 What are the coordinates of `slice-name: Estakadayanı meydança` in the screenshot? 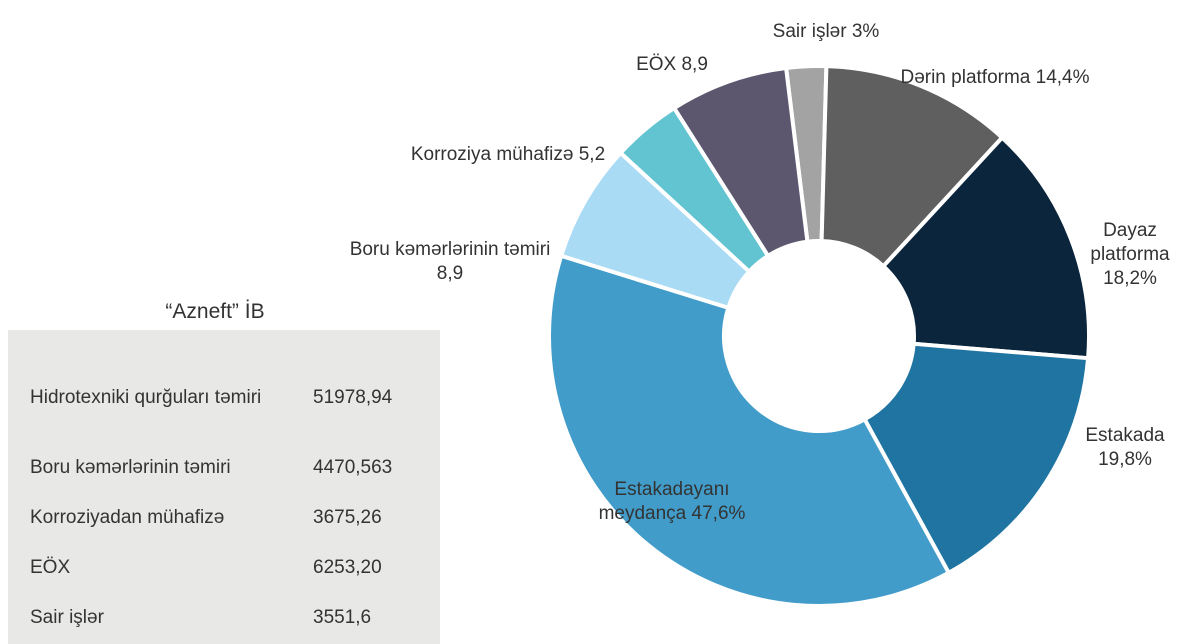 It's located at (664, 501).